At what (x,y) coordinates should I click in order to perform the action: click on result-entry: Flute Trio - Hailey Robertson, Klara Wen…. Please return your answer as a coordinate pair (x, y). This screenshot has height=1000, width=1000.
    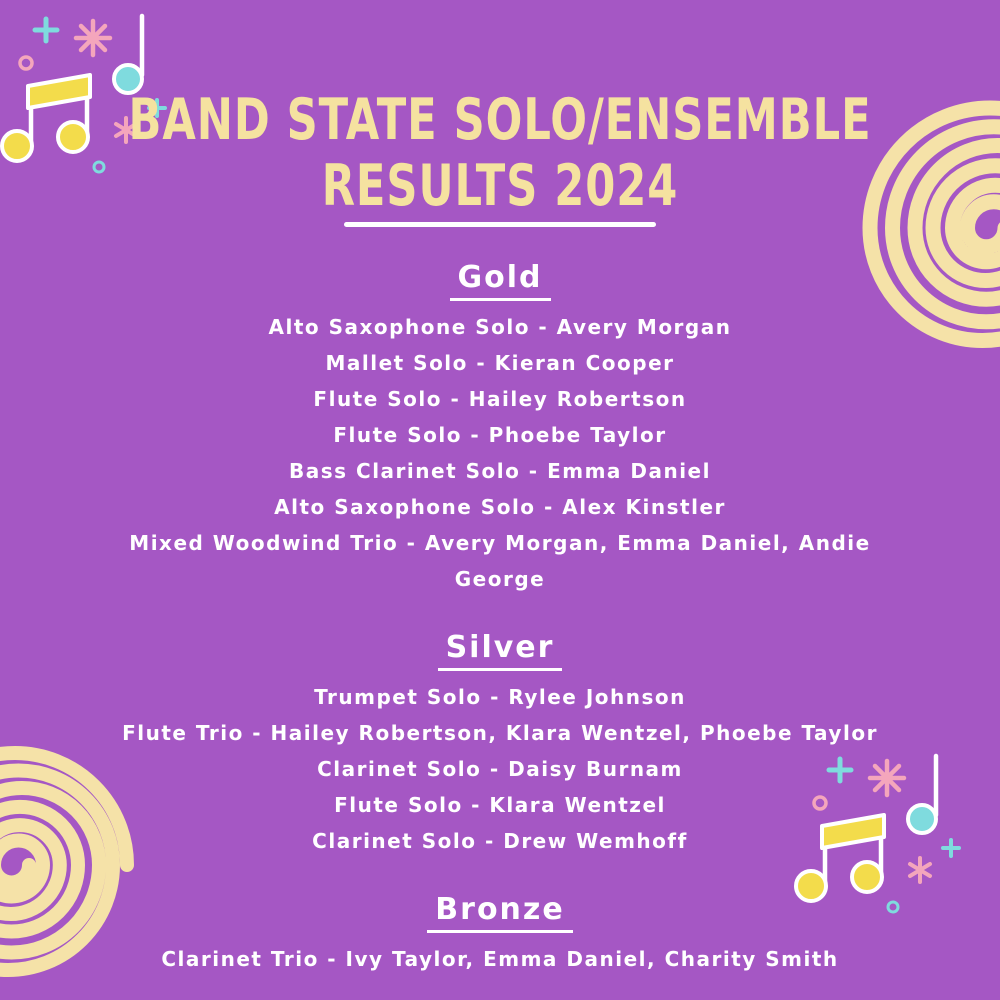
    Looking at the image, I should click on (500, 733).